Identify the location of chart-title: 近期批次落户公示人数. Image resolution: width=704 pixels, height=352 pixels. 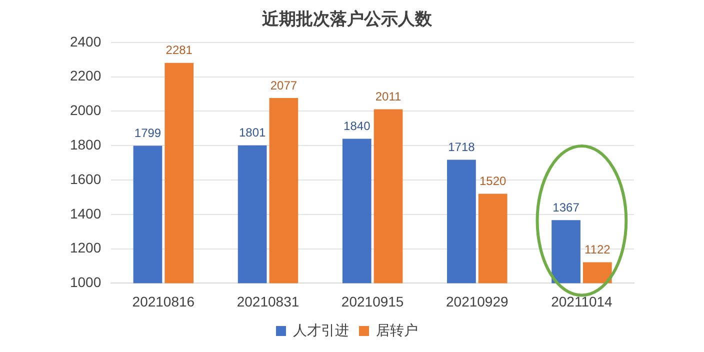
(347, 20).